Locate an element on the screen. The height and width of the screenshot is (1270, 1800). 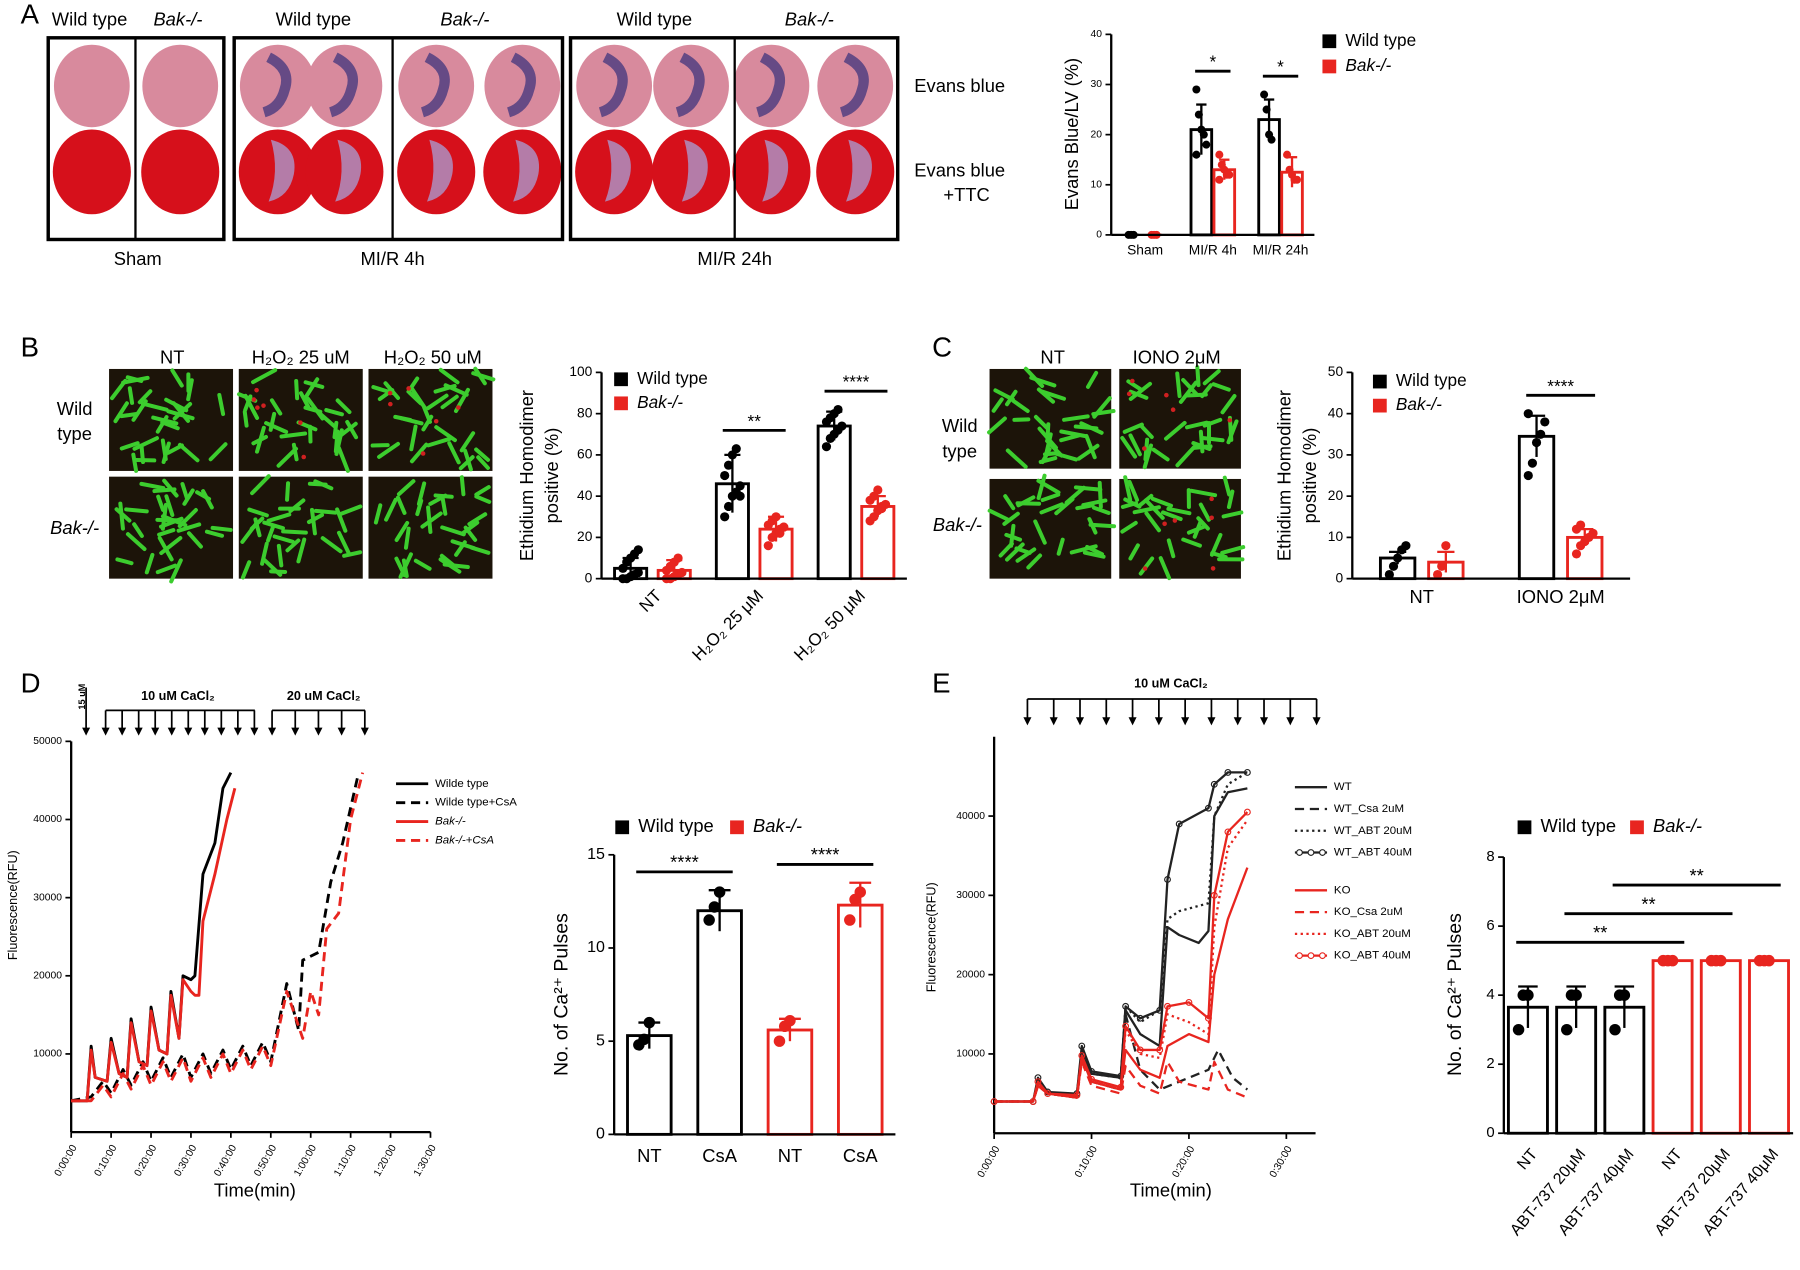
x-tick-label: CsA is located at coordinates (719, 1155).